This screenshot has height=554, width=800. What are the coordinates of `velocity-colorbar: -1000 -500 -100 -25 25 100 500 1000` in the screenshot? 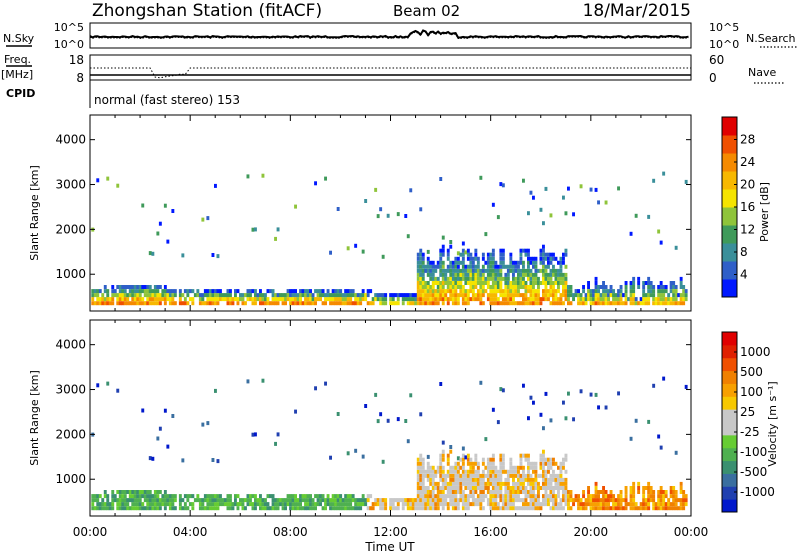 It's located at (748, 422).